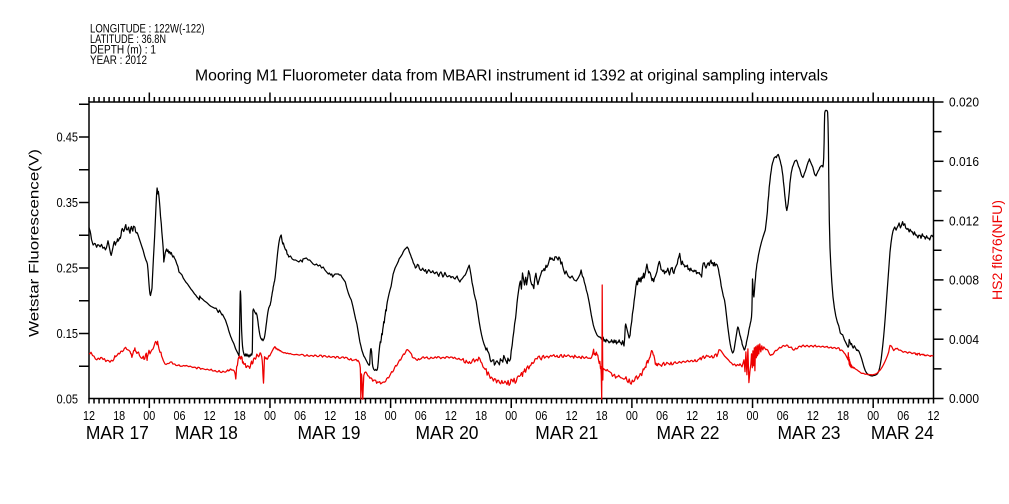 The width and height of the screenshot is (1009, 504). What do you see at coordinates (123, 51) in the screenshot?
I see `svg-text: DEPTH (m) : 1` at bounding box center [123, 51].